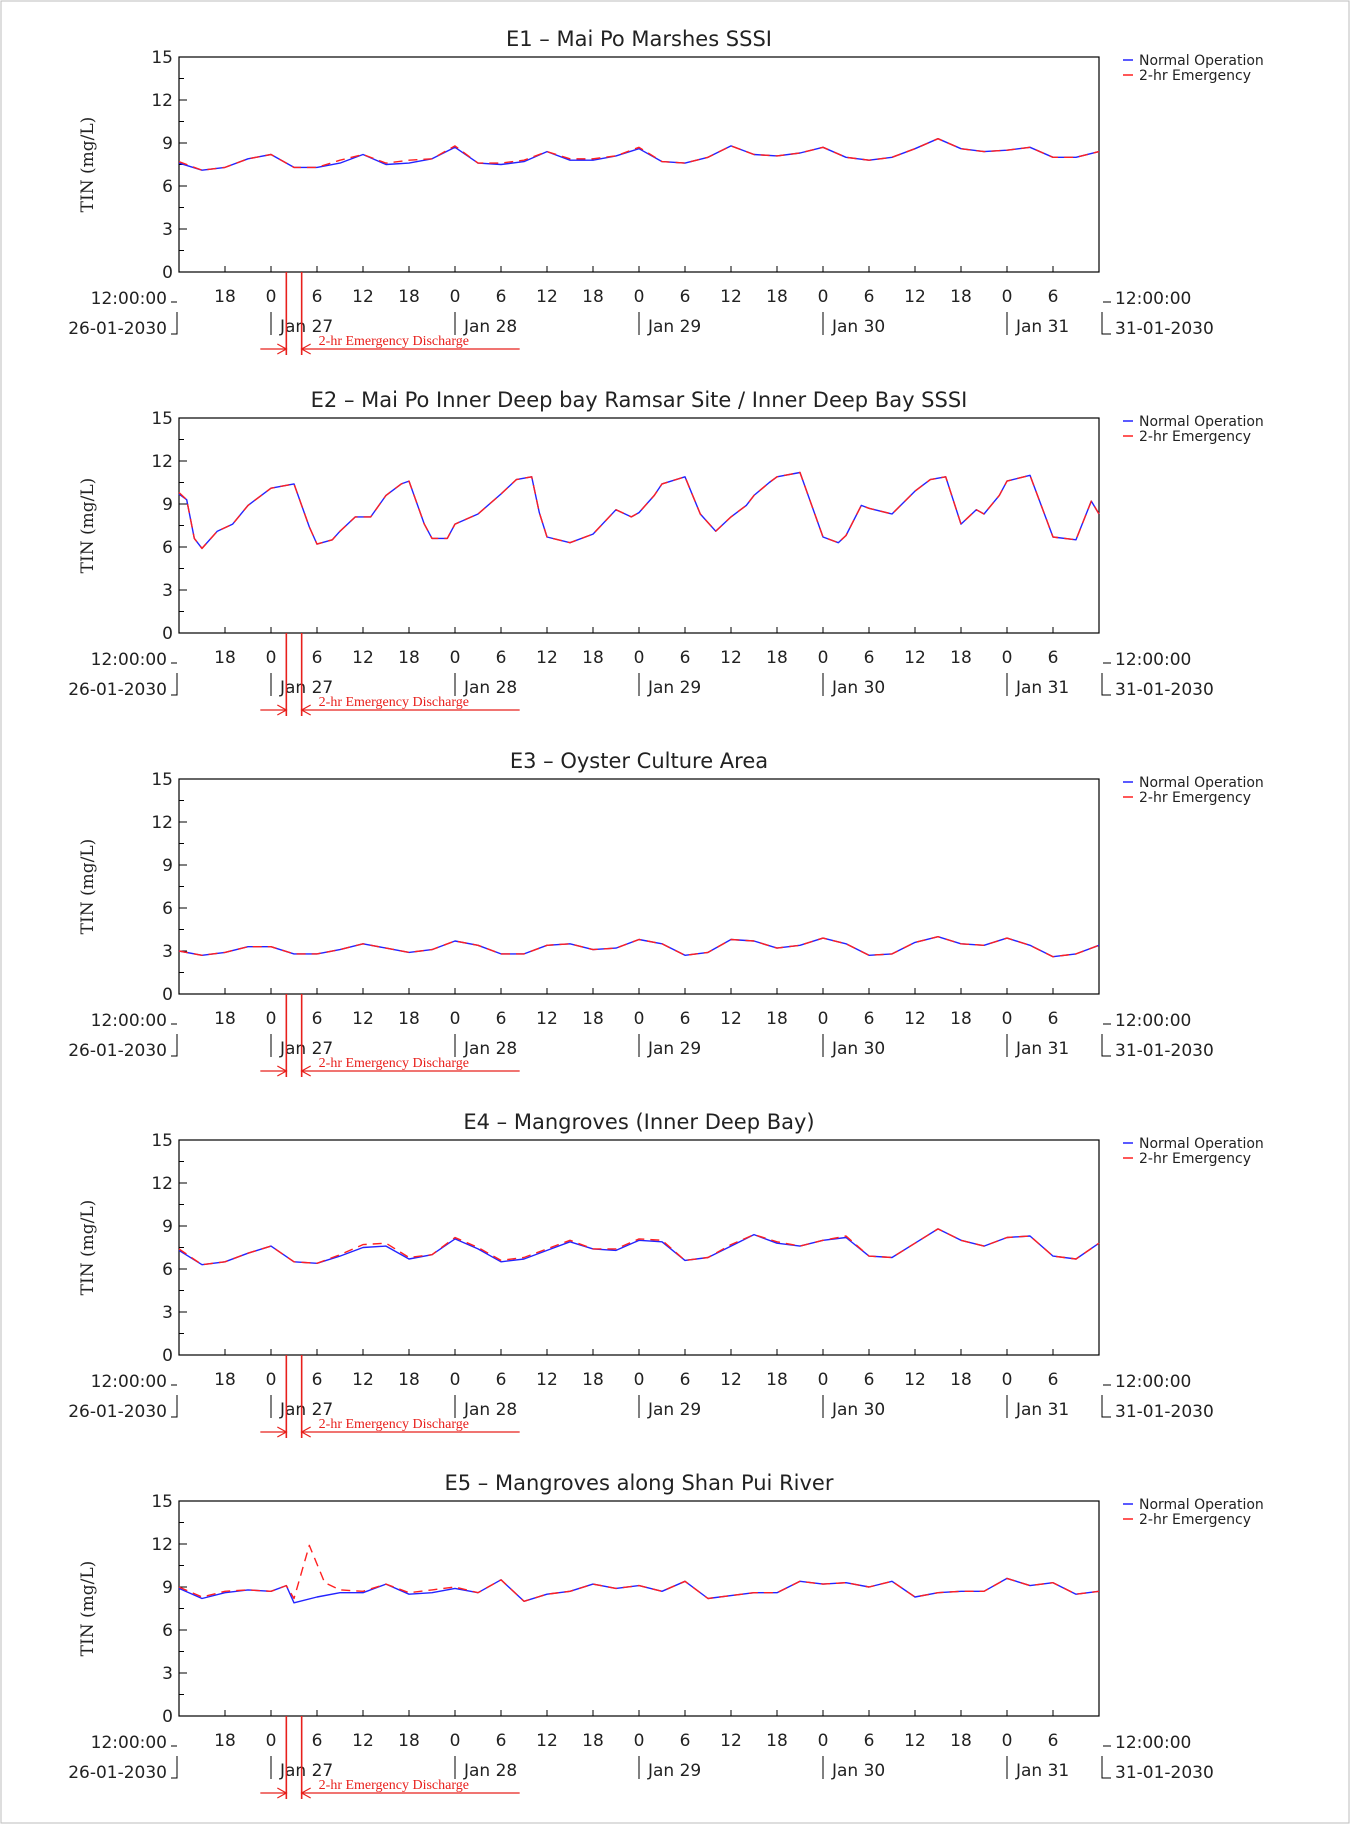 The image size is (1350, 1824). I want to click on day-label: Jan 31, so click(1042, 1049).